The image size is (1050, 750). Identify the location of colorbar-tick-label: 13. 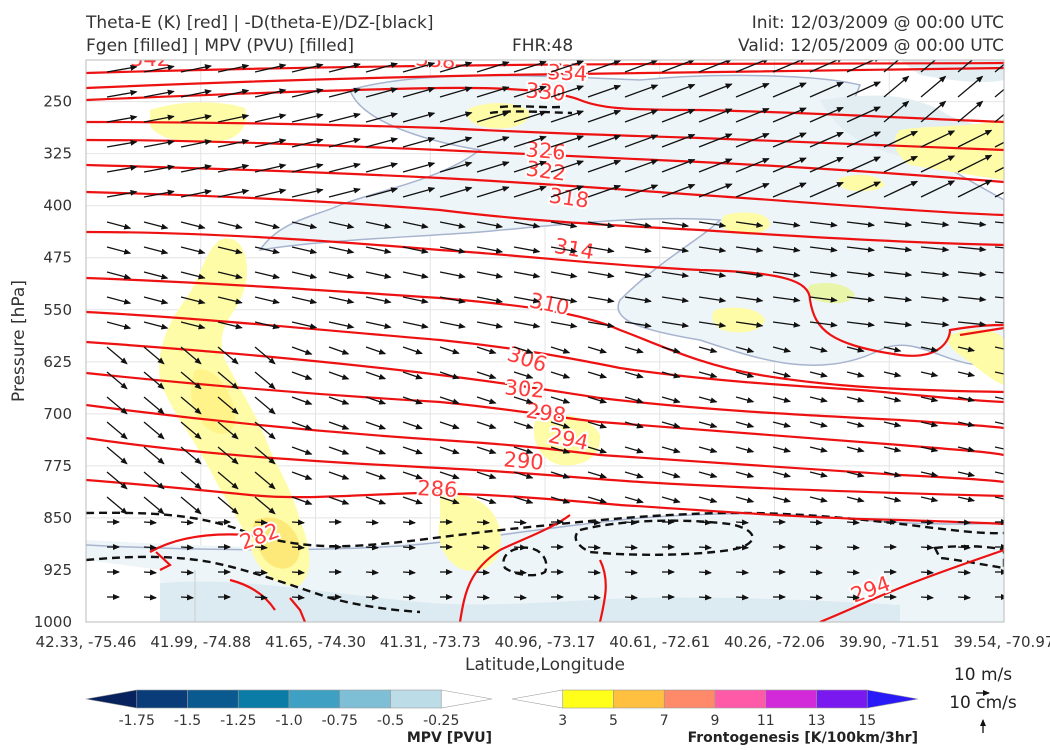
(817, 721).